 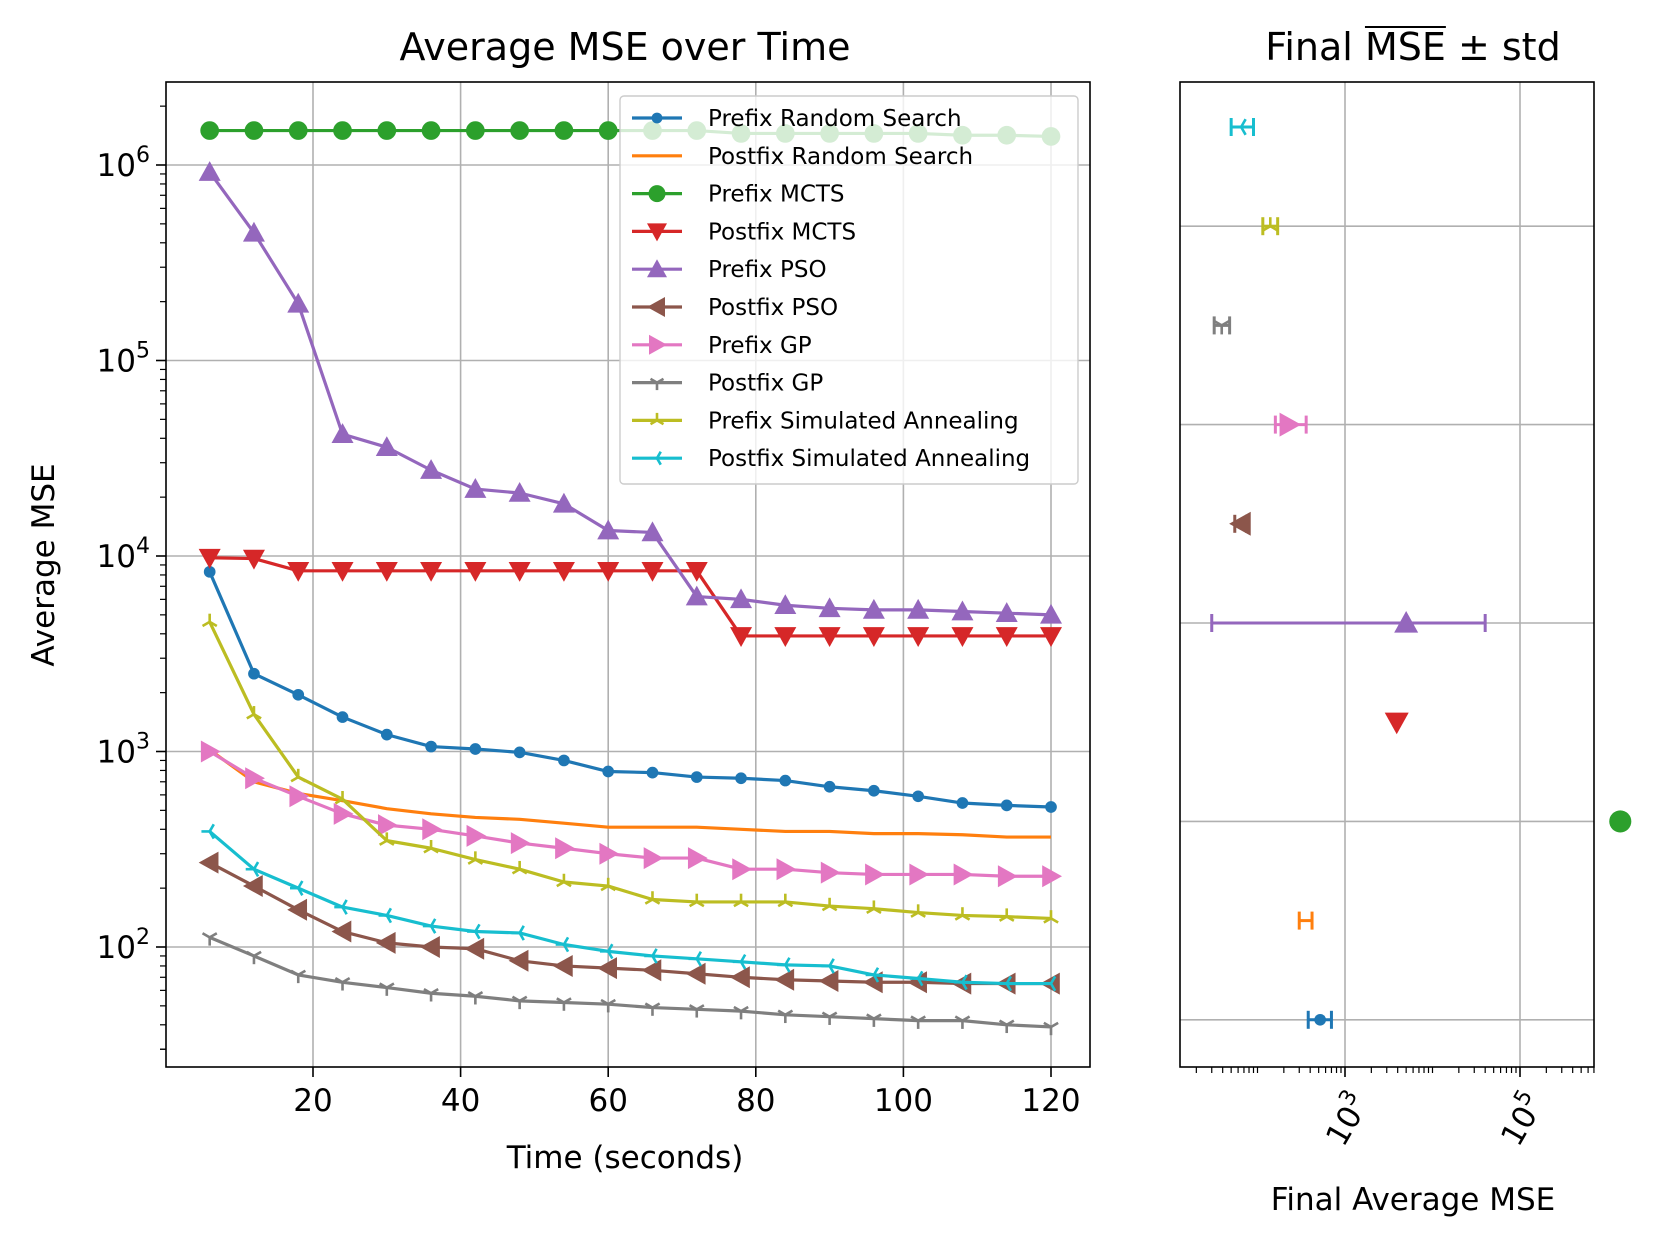 I want to click on line-chart-title: Average MSE over Time, so click(x=625, y=47).